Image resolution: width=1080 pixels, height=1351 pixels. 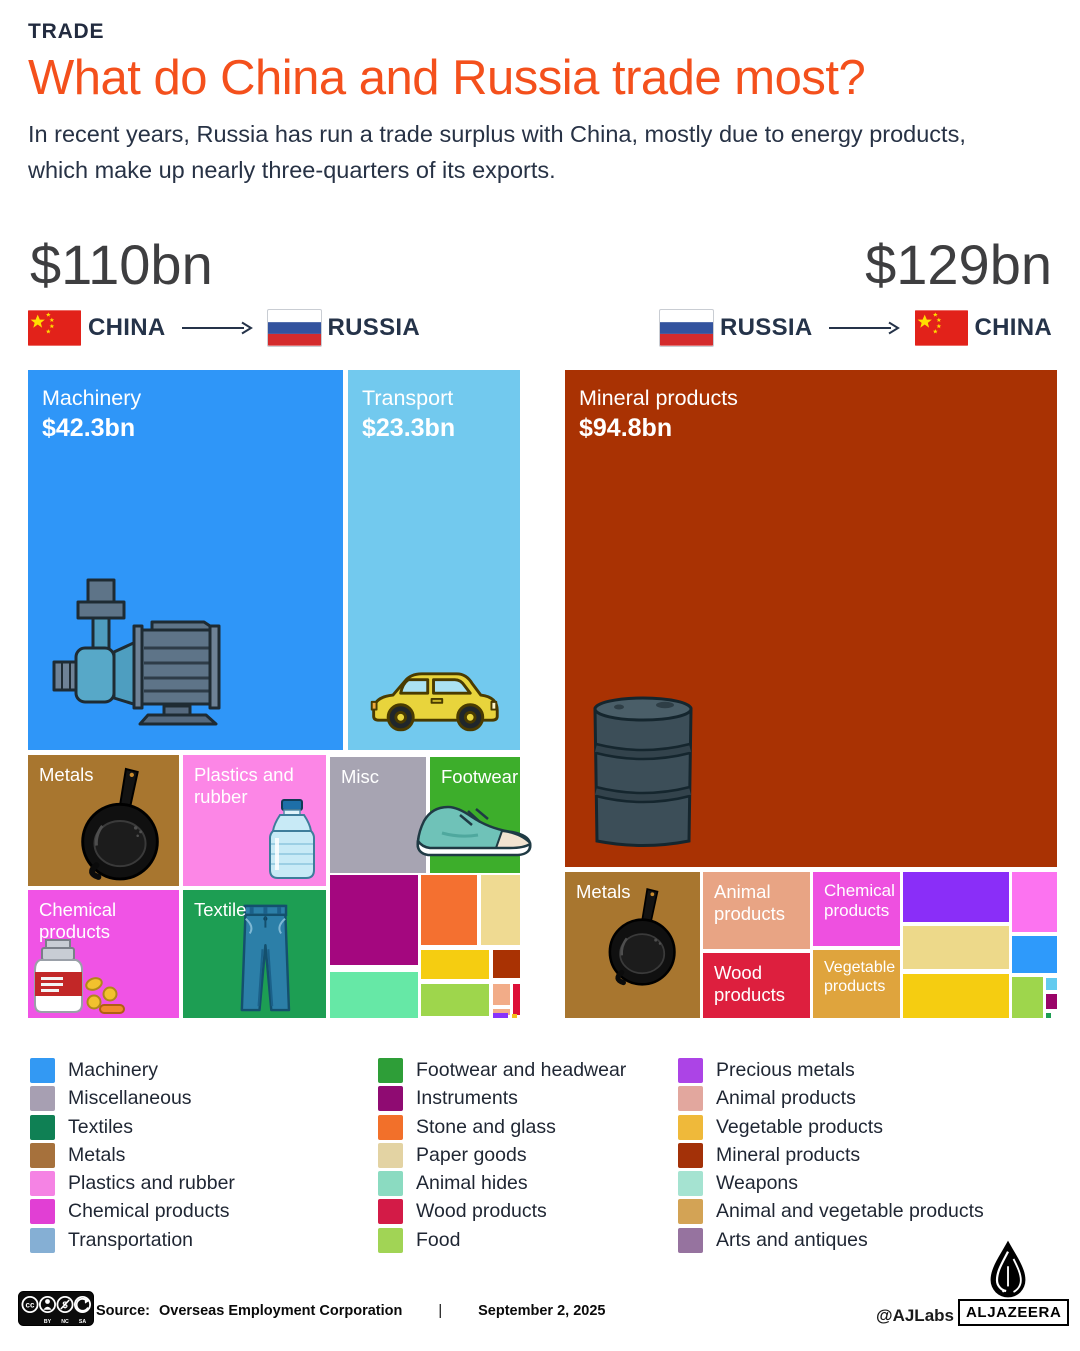 What do you see at coordinates (56, 1309) in the screenshot?
I see `cc-license-badge-icon: cc $ BY NC SA` at bounding box center [56, 1309].